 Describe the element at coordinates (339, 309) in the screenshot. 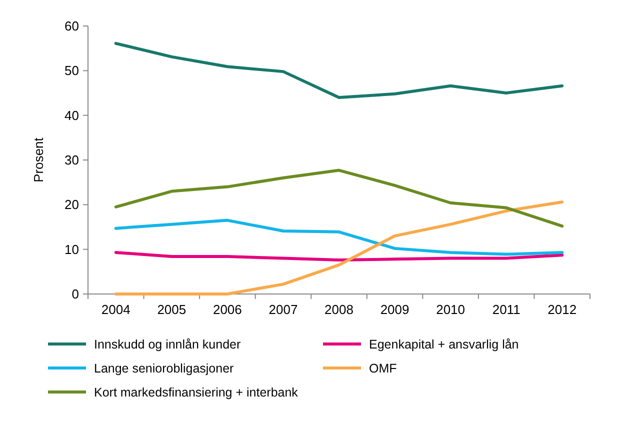

I see `x-tick-label: 2008` at that location.